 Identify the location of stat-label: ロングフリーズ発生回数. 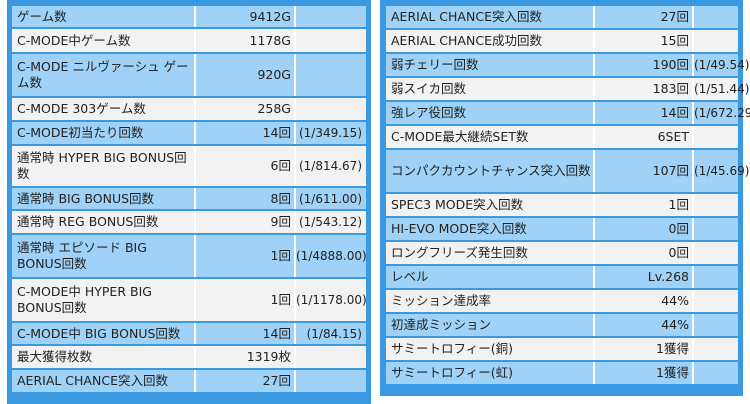
(489, 253).